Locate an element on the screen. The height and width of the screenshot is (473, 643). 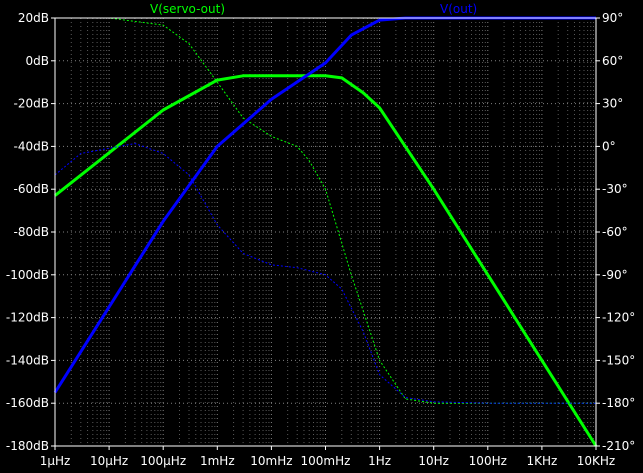
y-left-tick-label: -100dB is located at coordinates (27, 275).